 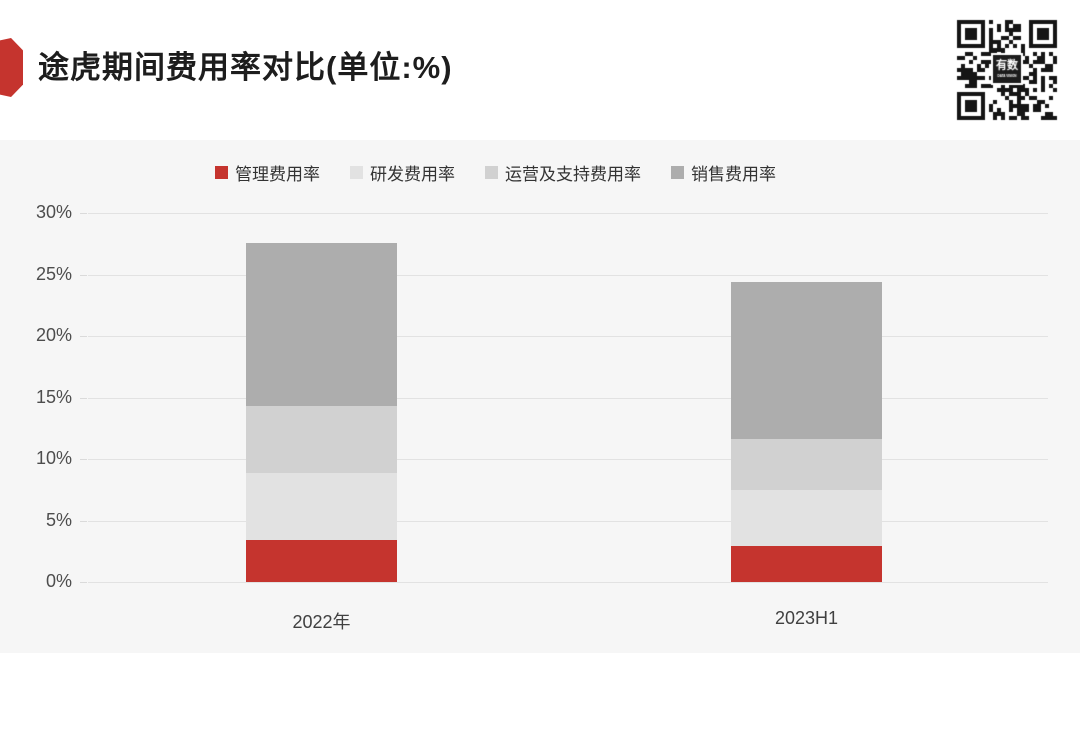 I want to click on qr-code-image, so click(x=1007, y=70).